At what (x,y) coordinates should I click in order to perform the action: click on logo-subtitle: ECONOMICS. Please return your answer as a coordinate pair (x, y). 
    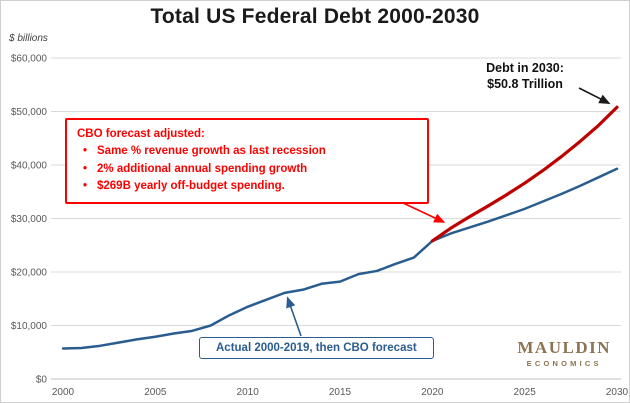
    Looking at the image, I should click on (564, 363).